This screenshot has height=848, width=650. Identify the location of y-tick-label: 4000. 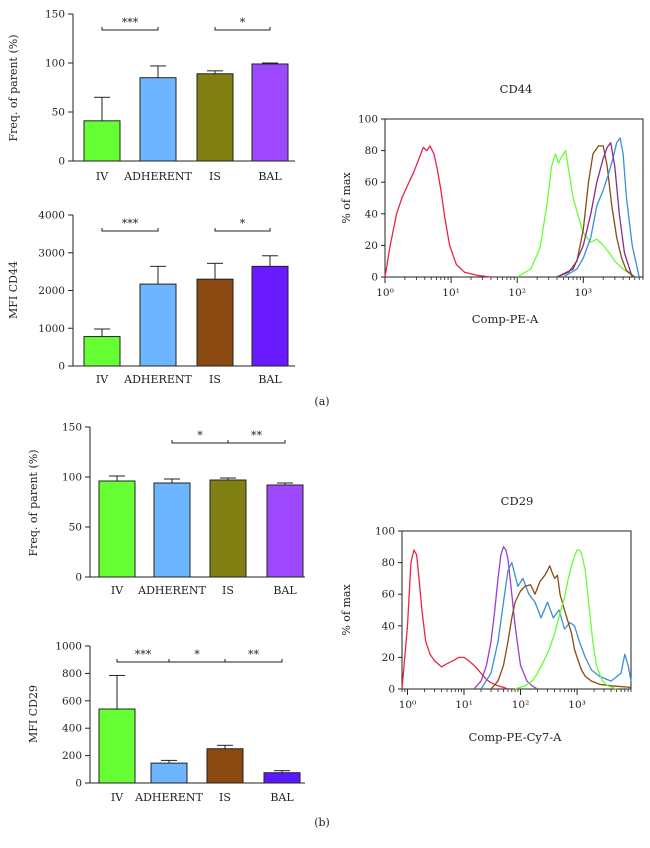
(51, 216).